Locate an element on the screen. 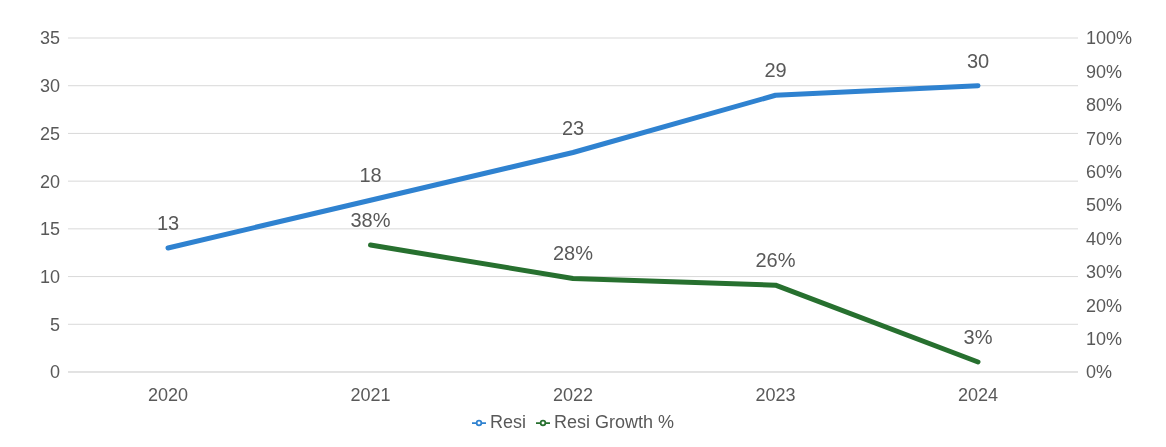 The width and height of the screenshot is (1166, 447). data-label: 3% is located at coordinates (978, 336).